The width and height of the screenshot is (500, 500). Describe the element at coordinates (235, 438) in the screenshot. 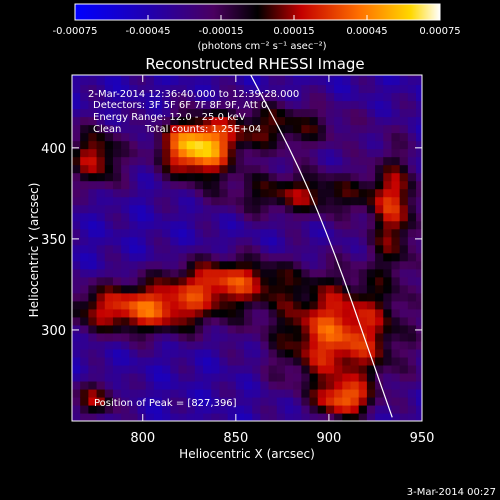

I see `x-tick-label: 850` at that location.